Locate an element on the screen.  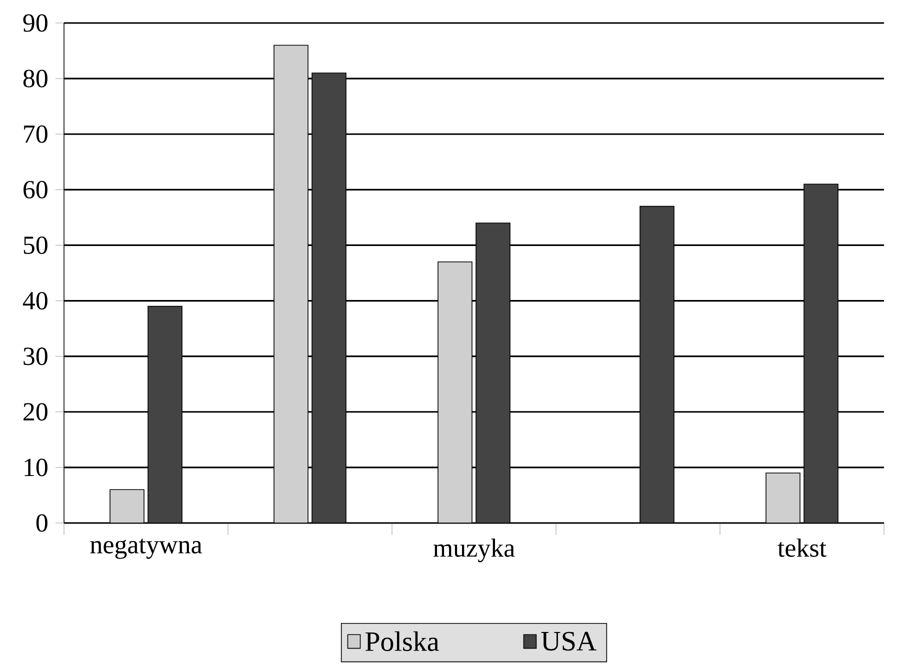
y-tick-label: 50 is located at coordinates (36, 245).